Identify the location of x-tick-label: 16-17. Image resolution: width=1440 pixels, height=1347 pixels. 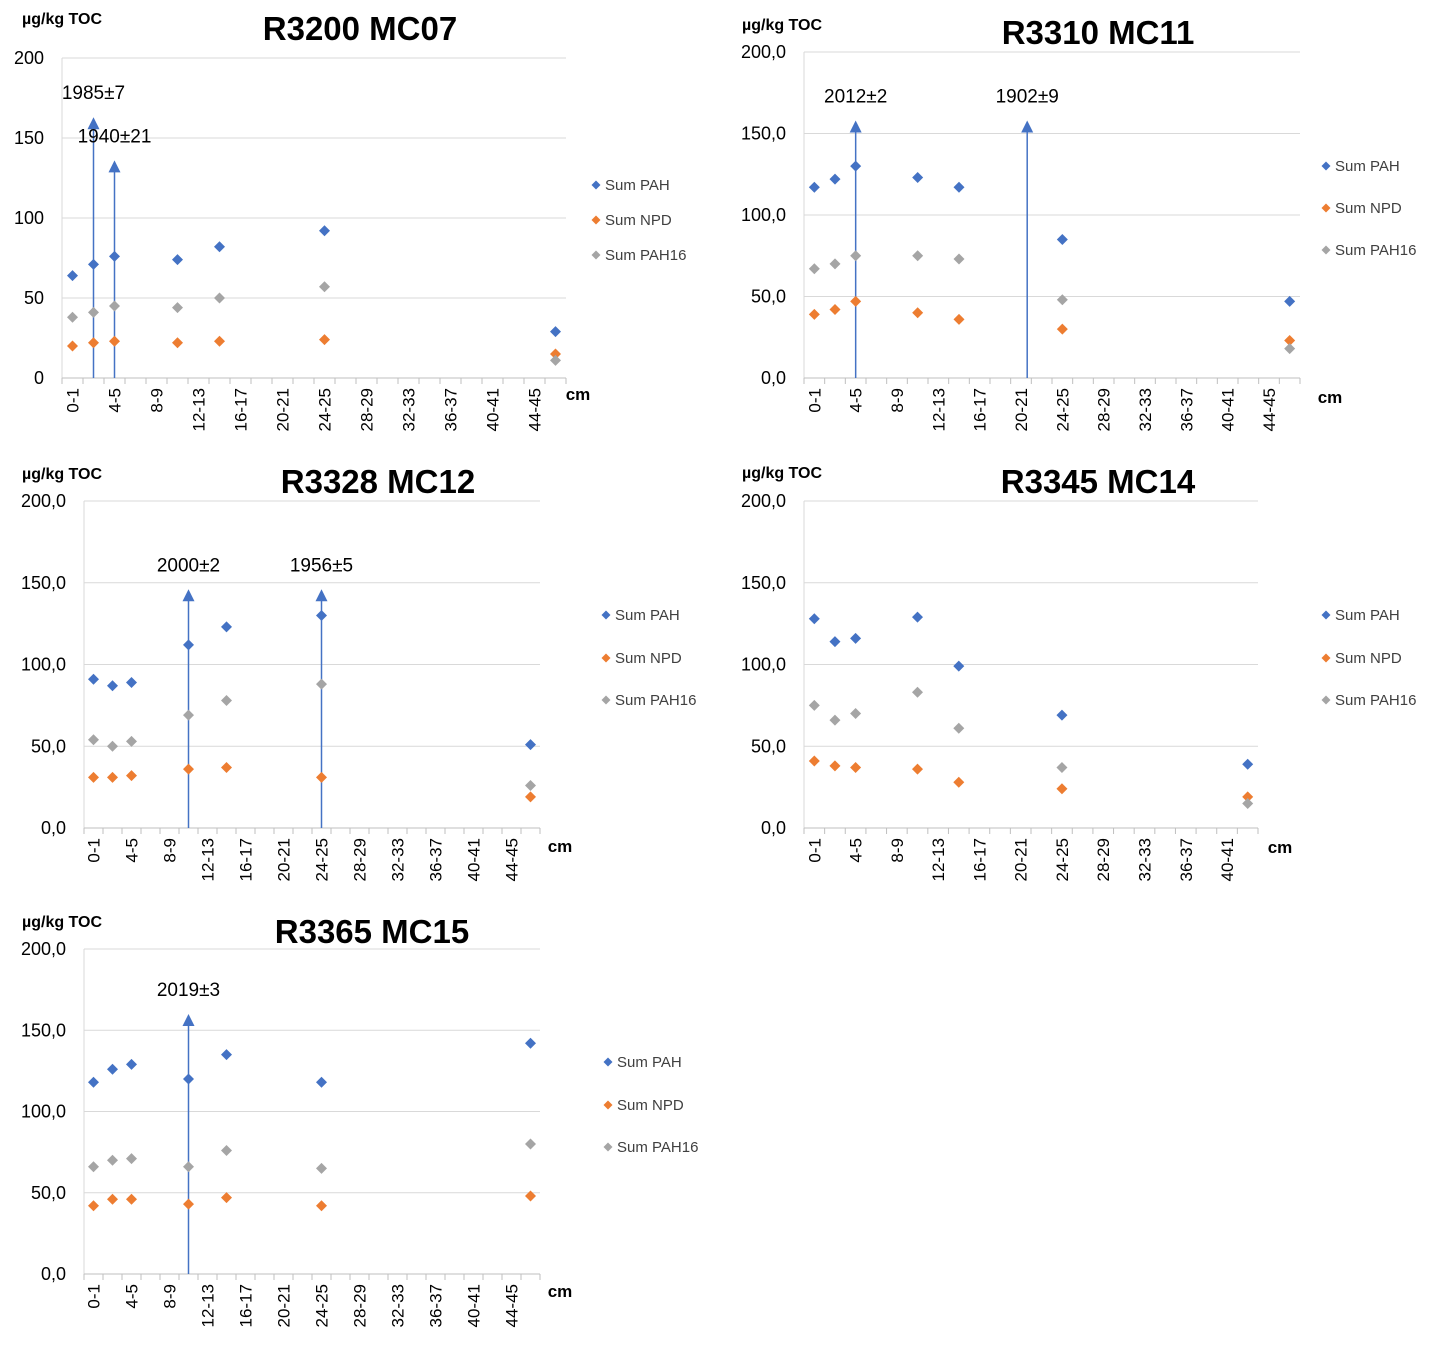
(241, 409).